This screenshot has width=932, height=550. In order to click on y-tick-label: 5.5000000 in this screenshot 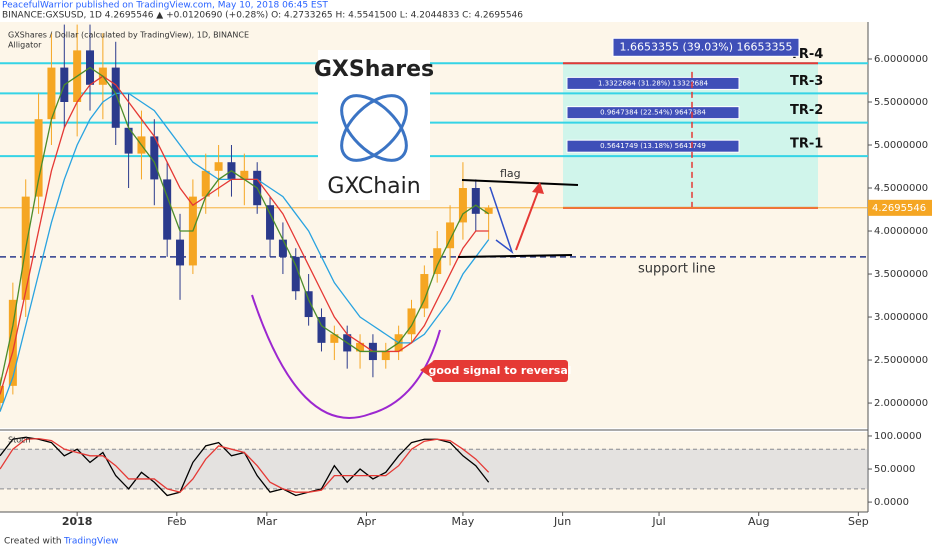, I will do `click(901, 102)`.